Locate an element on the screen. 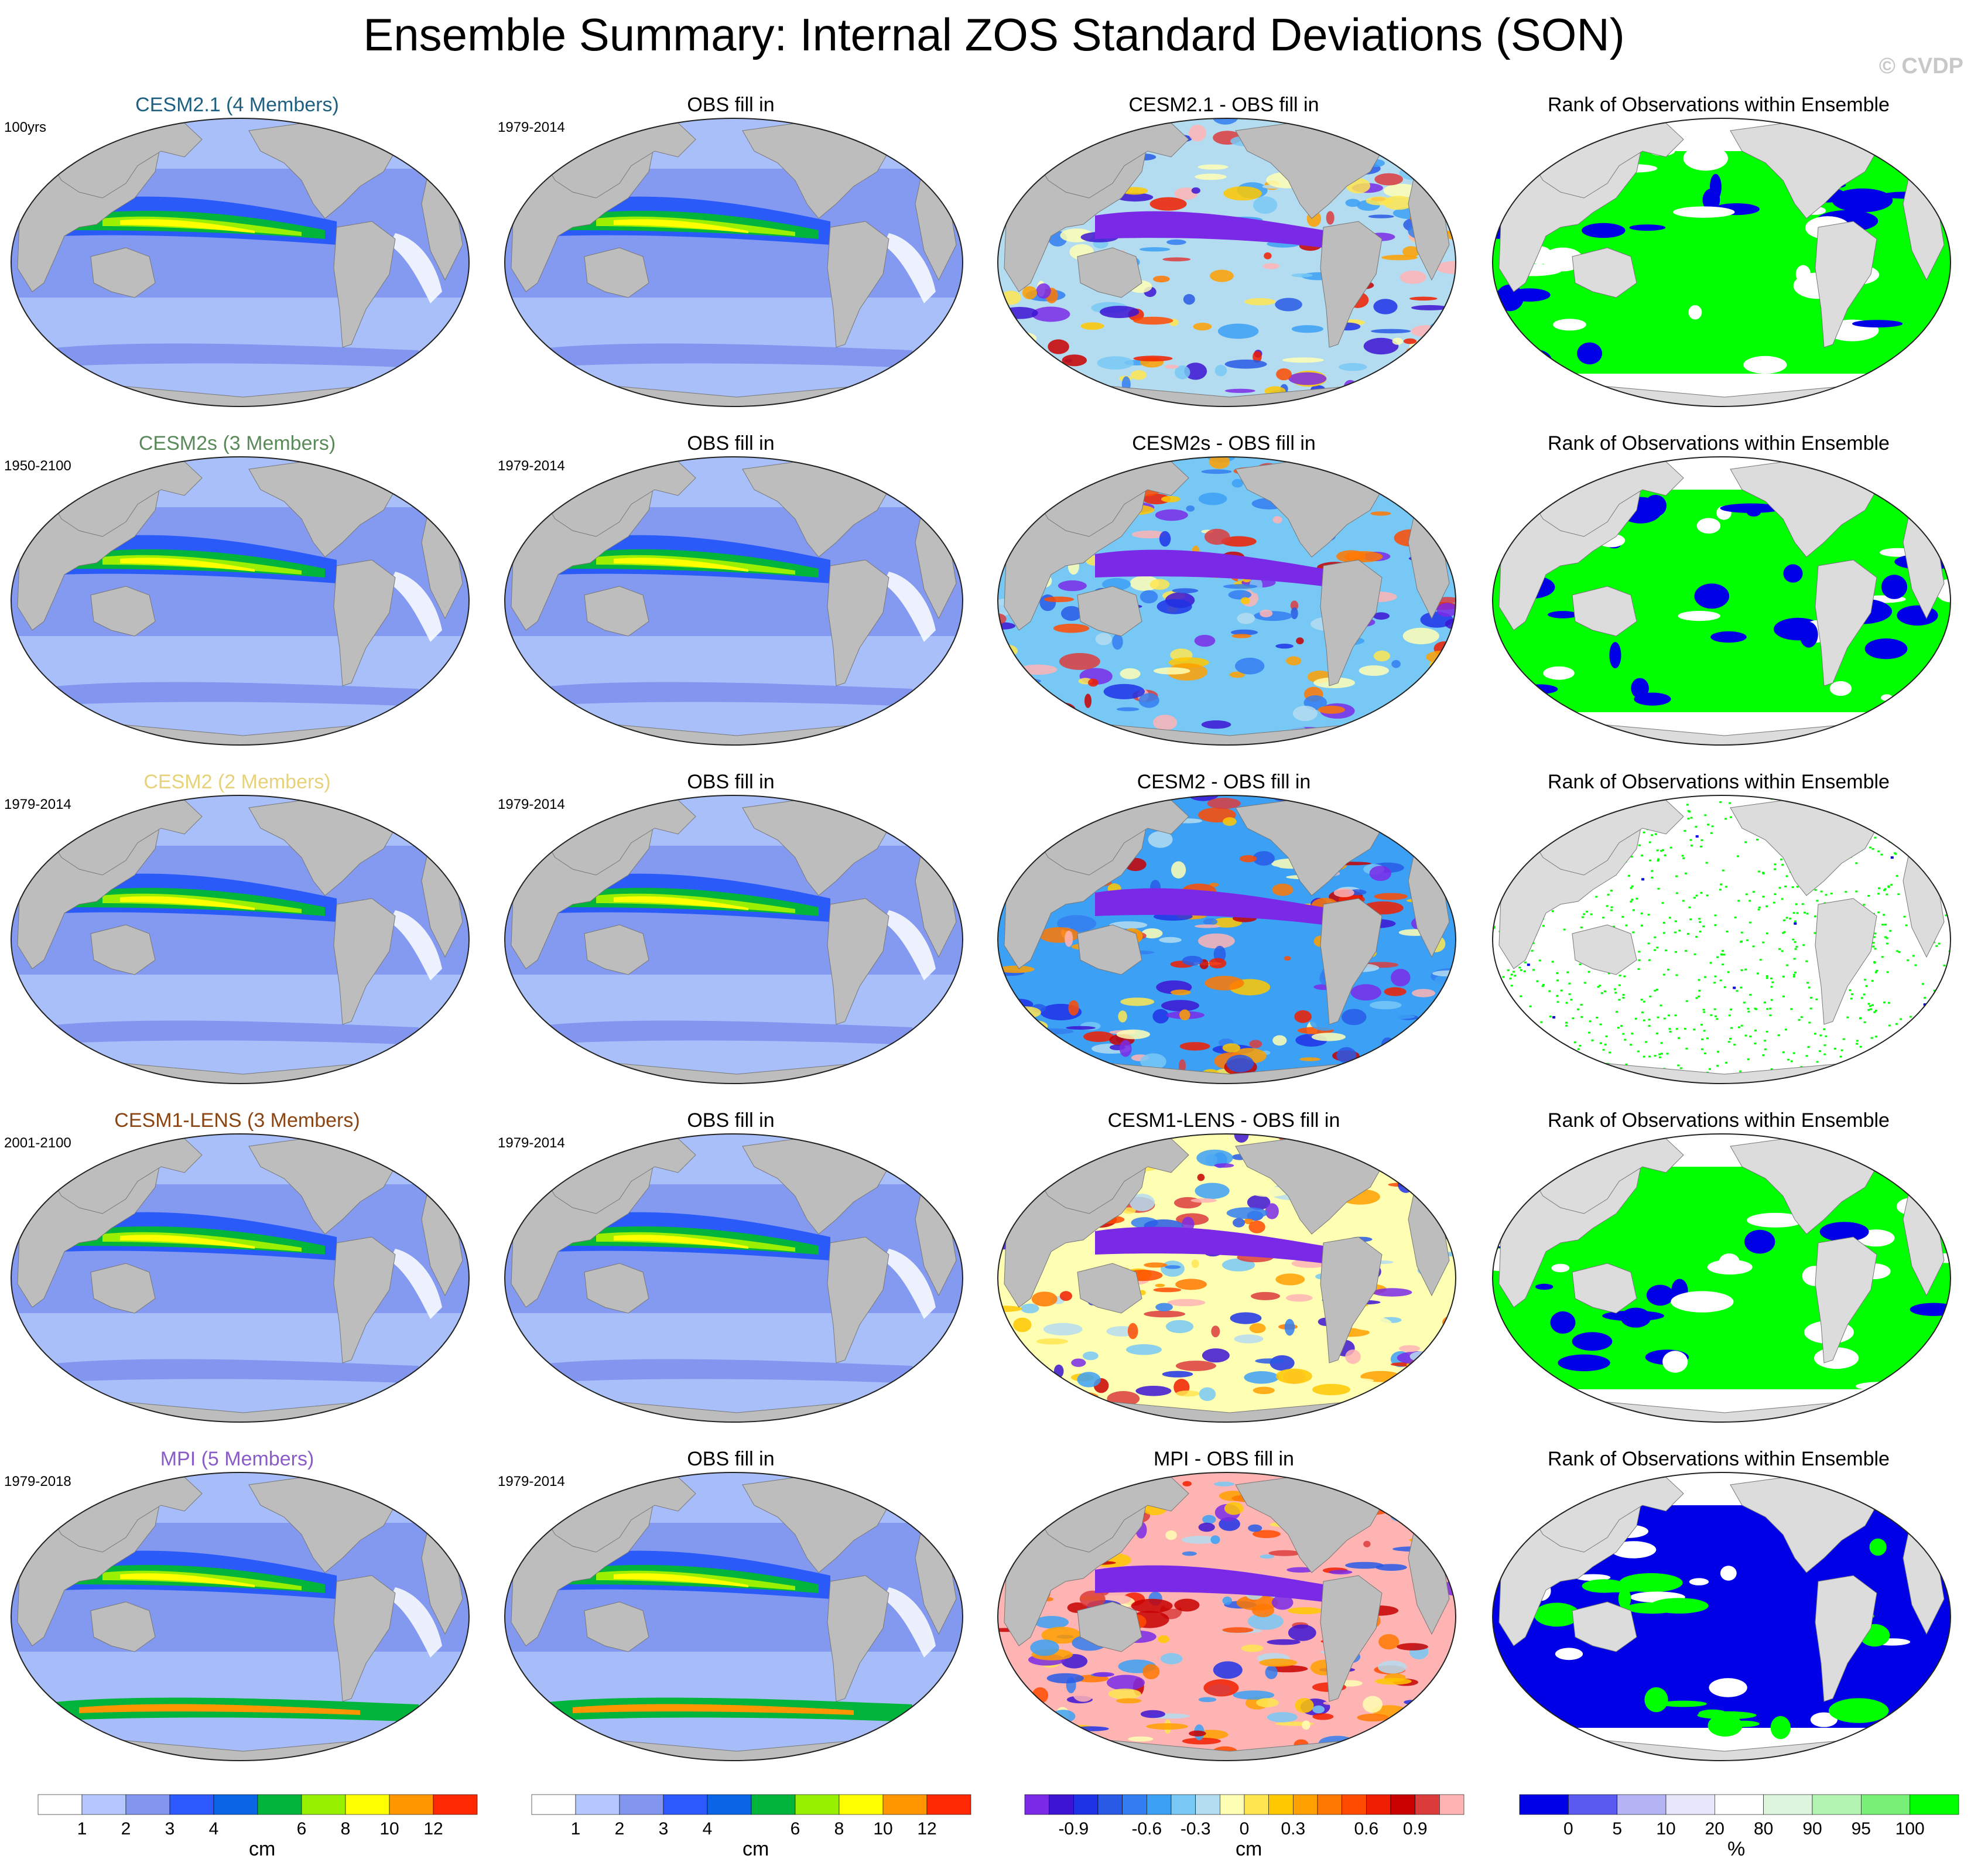 This screenshot has width=1988, height=1876. colorbar: 1 2 3 4 6 8 10 12 cm is located at coordinates (752, 1833).